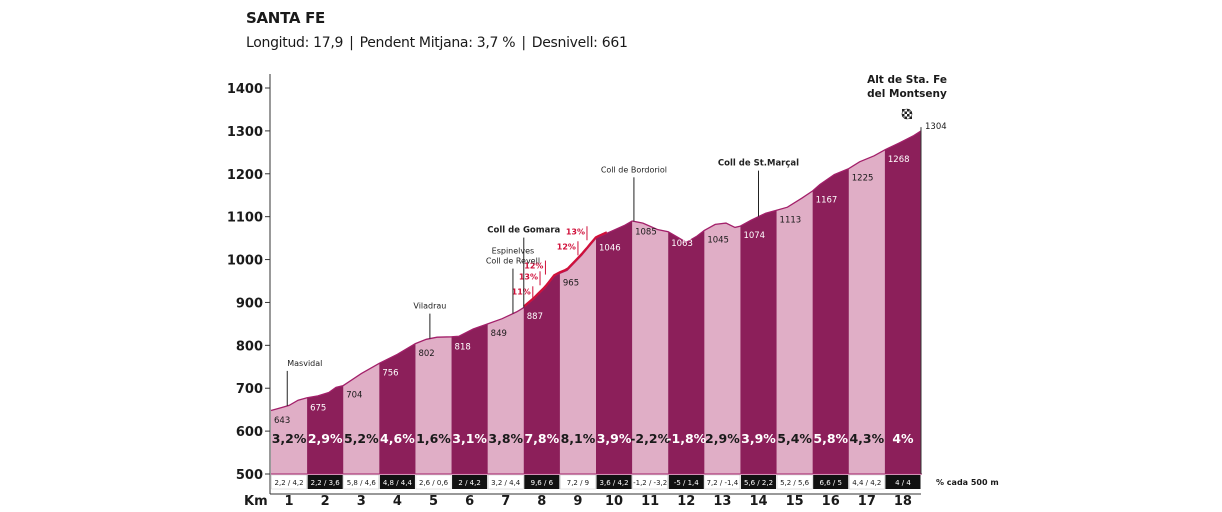  I want to click on km-tick-label: 14, so click(758, 501).